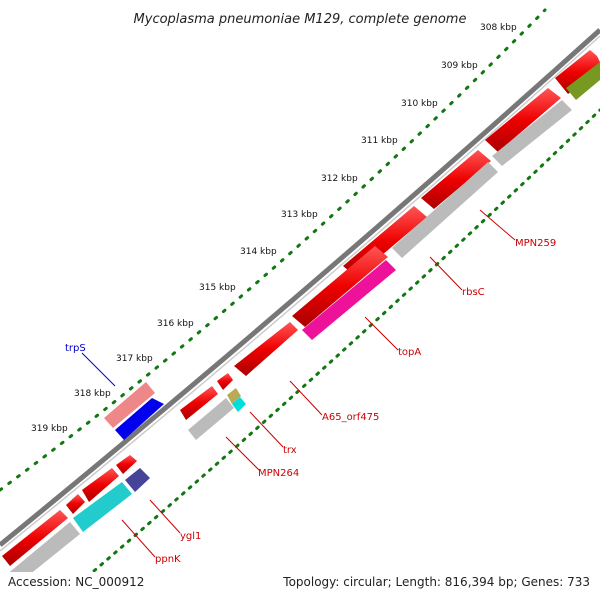 The width and height of the screenshot is (600, 600). Describe the element at coordinates (102, 507) in the screenshot. I see `gene-ppnK` at that location.